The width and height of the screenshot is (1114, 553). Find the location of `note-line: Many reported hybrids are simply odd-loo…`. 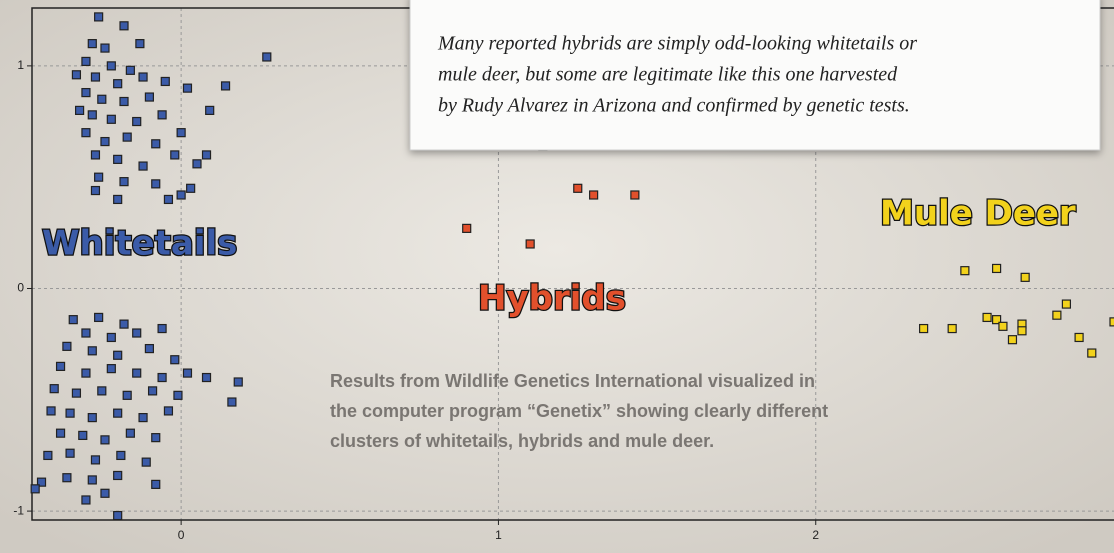

note-line: Many reported hybrids are simply odd-loo… is located at coordinates (677, 44).